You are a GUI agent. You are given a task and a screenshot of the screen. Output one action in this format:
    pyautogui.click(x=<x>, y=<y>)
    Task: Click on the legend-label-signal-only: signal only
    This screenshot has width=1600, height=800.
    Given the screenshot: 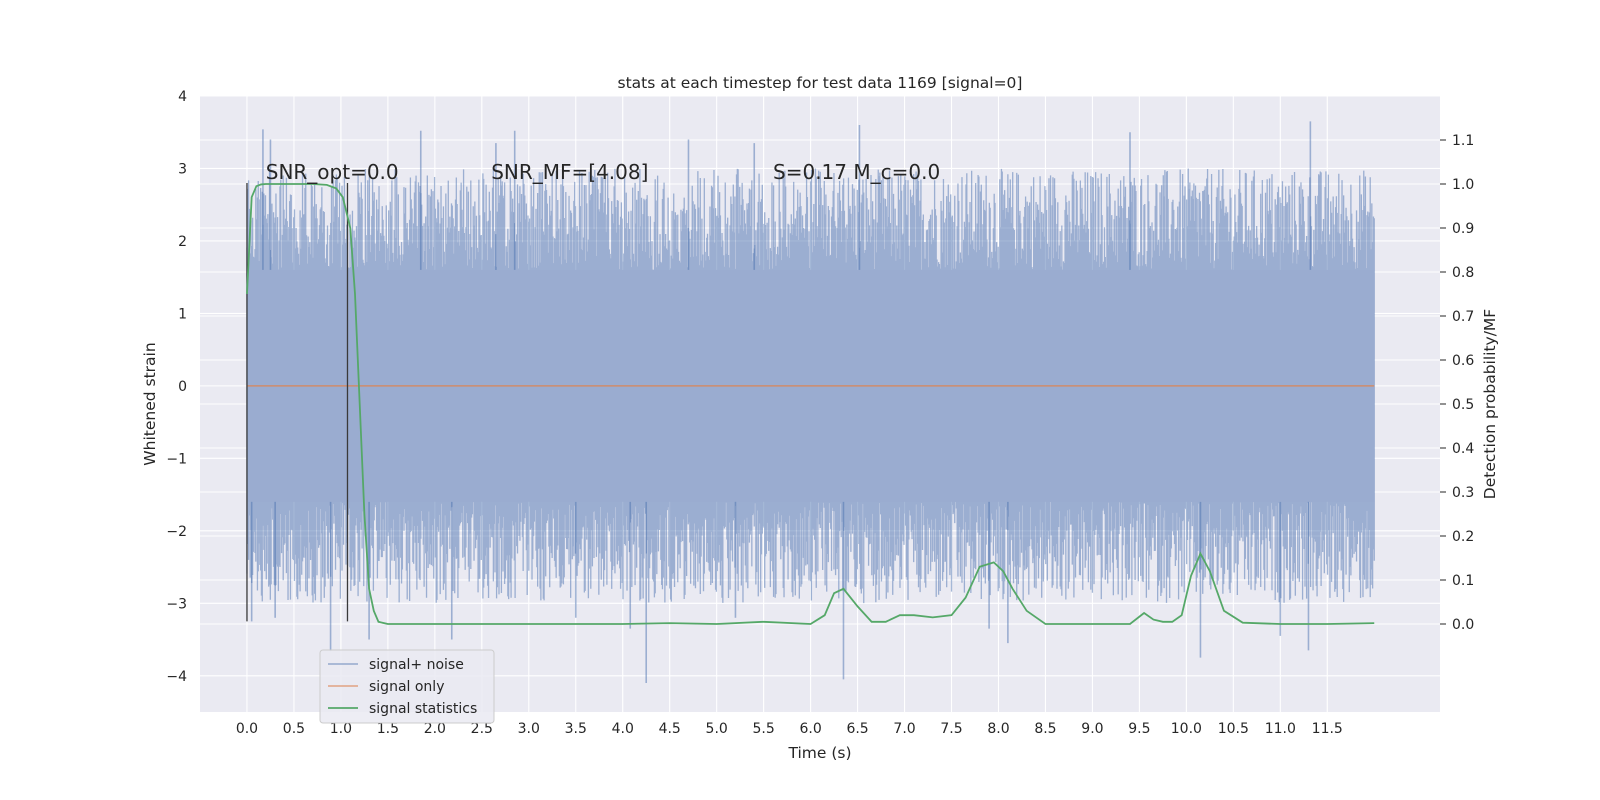 What is the action you would take?
    pyautogui.click(x=406, y=687)
    